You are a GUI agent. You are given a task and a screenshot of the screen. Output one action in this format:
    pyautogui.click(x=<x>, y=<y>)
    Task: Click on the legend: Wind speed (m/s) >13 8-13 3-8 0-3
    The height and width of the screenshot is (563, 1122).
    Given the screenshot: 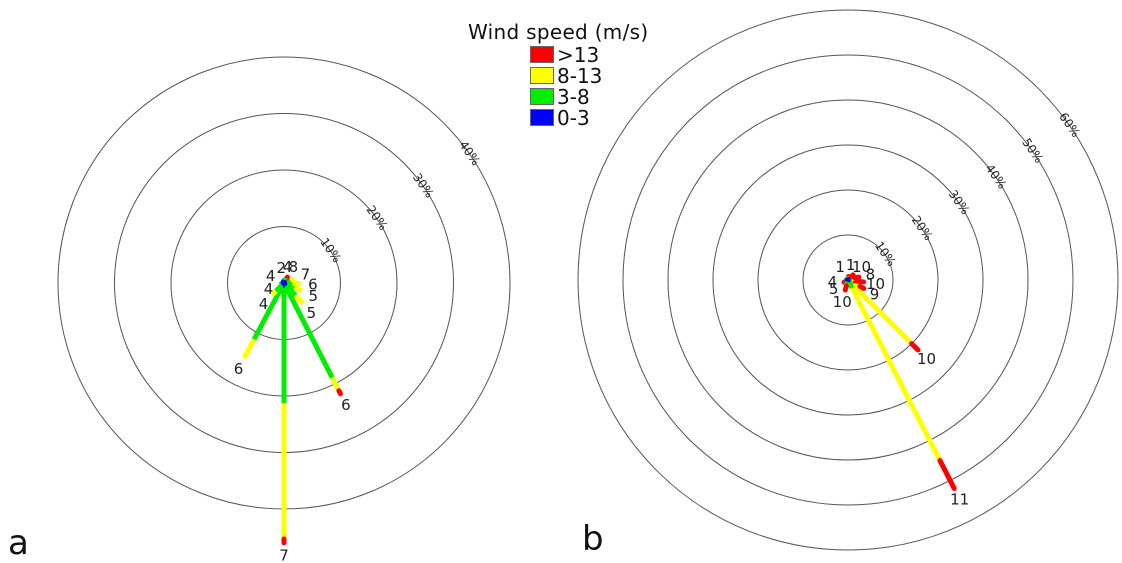 What is the action you would take?
    pyautogui.click(x=558, y=74)
    